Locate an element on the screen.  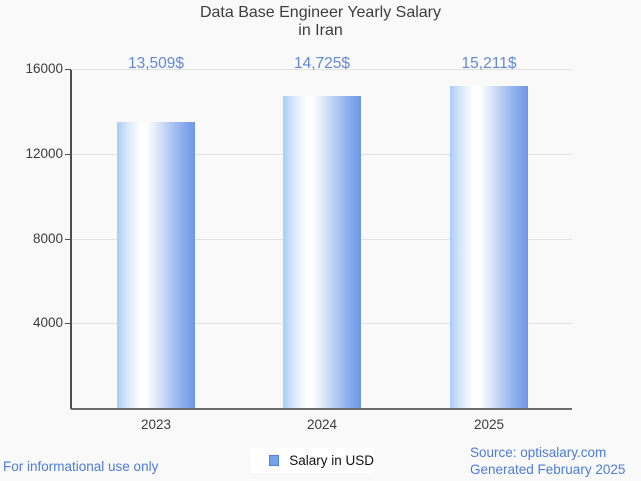
bar-2024 is located at coordinates (322, 252).